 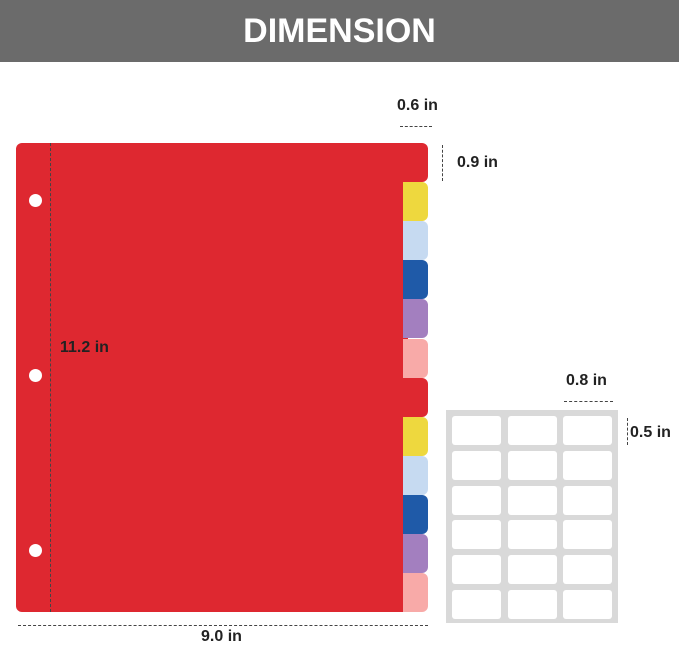 What do you see at coordinates (442, 163) in the screenshot?
I see `tab-height-line` at bounding box center [442, 163].